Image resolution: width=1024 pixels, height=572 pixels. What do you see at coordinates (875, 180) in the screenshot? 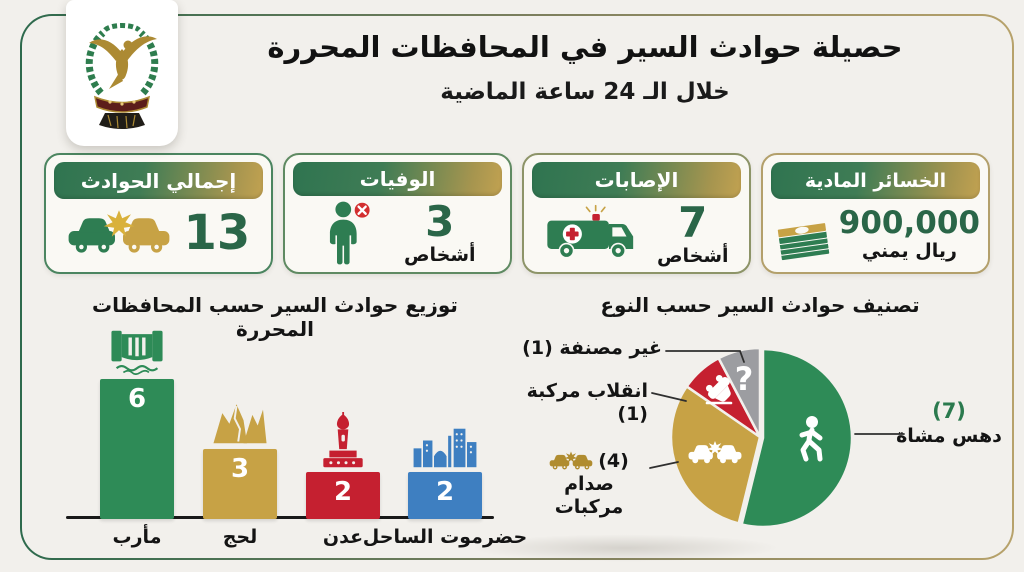
I see `stat-card-header: الخسائر المادية` at bounding box center [875, 180].